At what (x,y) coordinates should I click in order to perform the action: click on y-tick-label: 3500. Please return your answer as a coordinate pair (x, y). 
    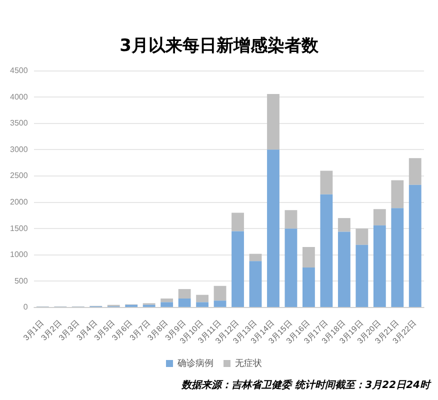
    Looking at the image, I should click on (19, 123).